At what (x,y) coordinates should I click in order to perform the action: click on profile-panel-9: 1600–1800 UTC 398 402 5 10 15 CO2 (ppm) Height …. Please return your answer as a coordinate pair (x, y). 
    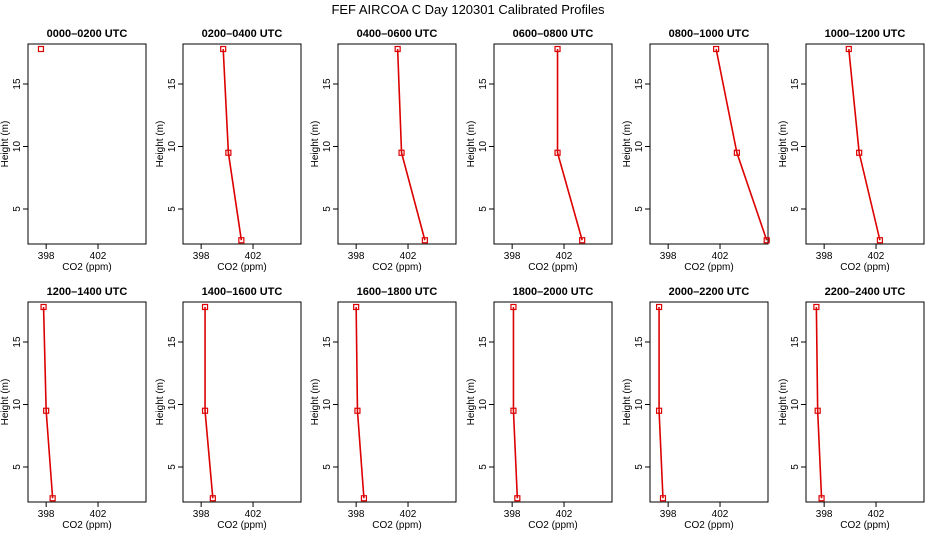
    Looking at the image, I should click on (383, 408).